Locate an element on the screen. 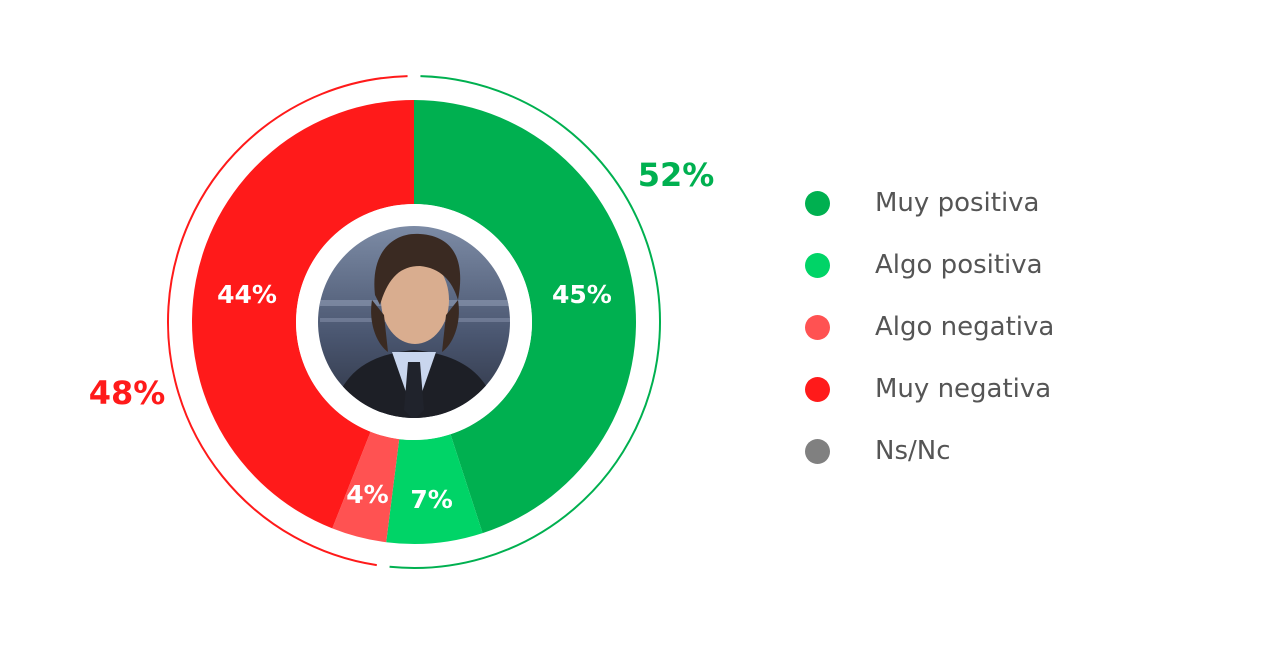  slice-label-algo-positiva: 7% is located at coordinates (431, 499).